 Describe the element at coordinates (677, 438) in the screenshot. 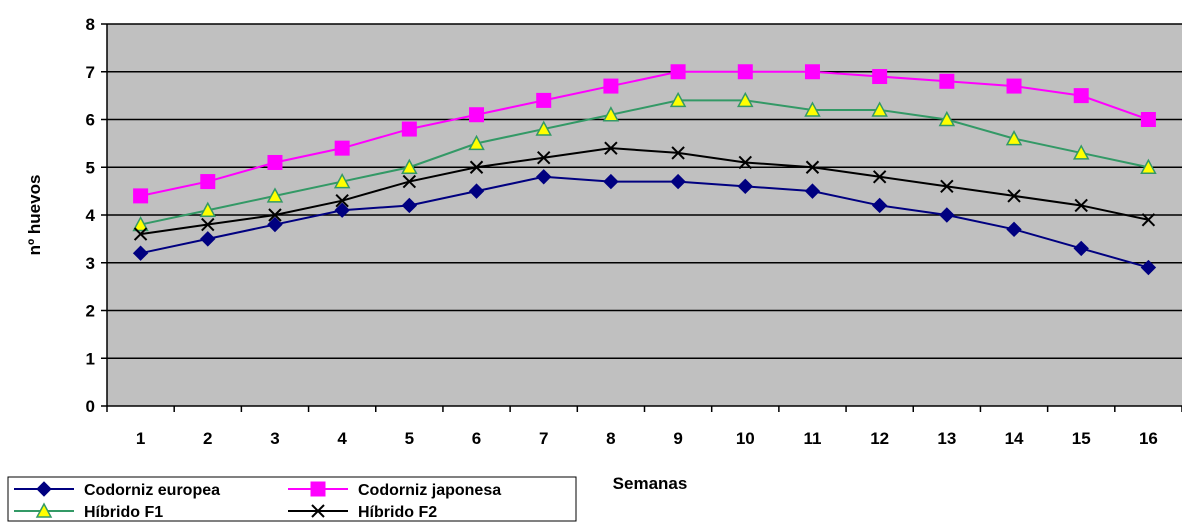

I see `x-tick-label: 9` at that location.